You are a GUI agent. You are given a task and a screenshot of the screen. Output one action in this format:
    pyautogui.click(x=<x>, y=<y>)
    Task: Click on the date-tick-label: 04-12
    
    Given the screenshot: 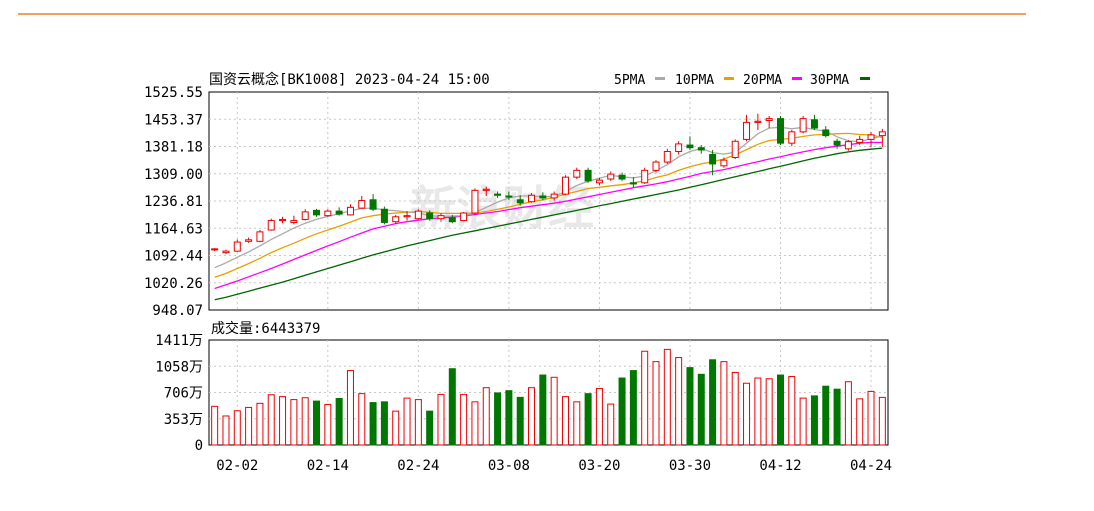 What is the action you would take?
    pyautogui.click(x=780, y=466)
    